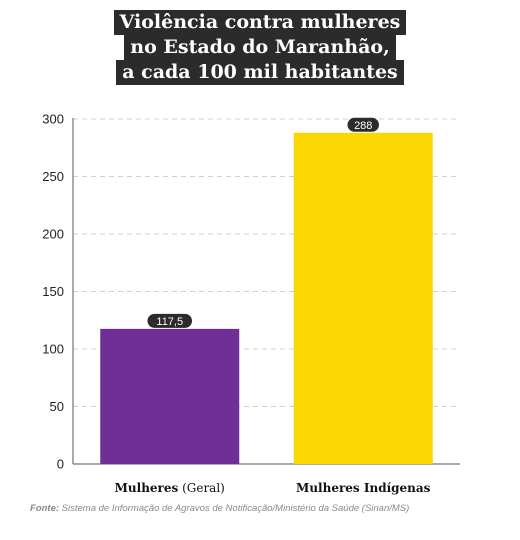 This screenshot has width=520, height=540. What do you see at coordinates (53, 176) in the screenshot?
I see `y-tick-label-250: 250` at bounding box center [53, 176].